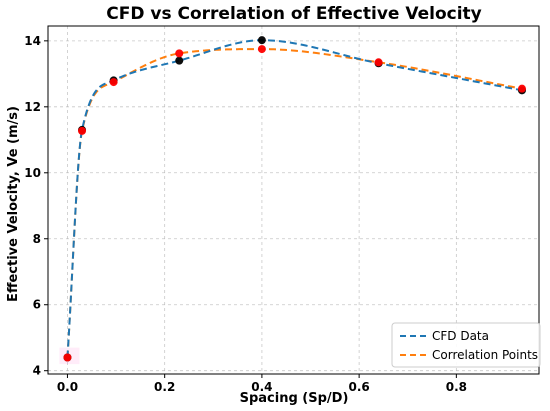  I want to click on x-tick-label: 0.2, so click(164, 387).